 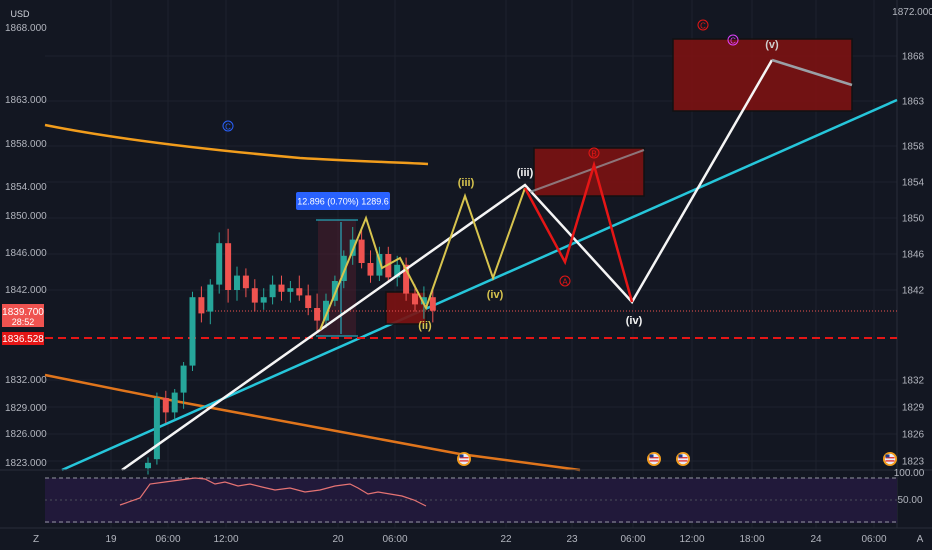 I want to click on currency-badge, so click(x=20, y=14).